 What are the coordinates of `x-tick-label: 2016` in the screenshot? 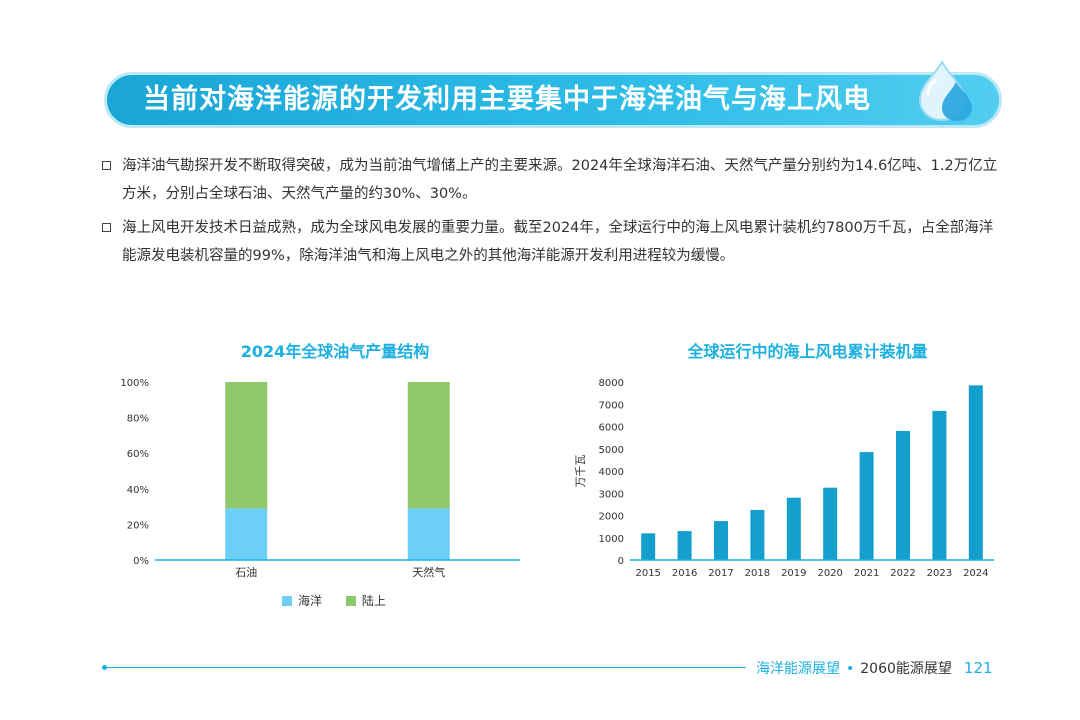 It's located at (684, 573).